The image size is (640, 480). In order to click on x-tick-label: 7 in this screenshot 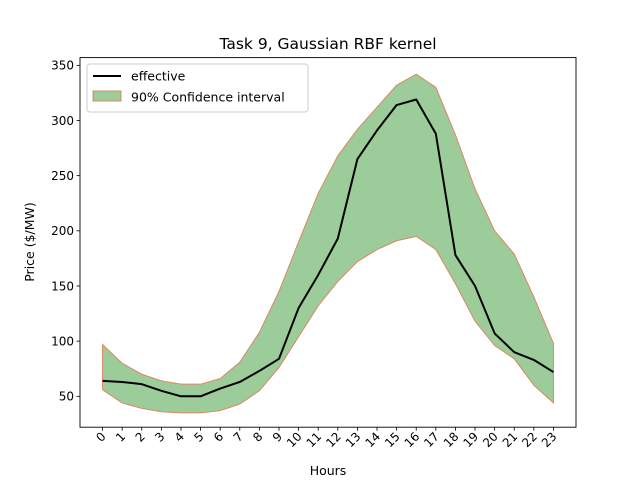, I will do `click(238, 436)`.